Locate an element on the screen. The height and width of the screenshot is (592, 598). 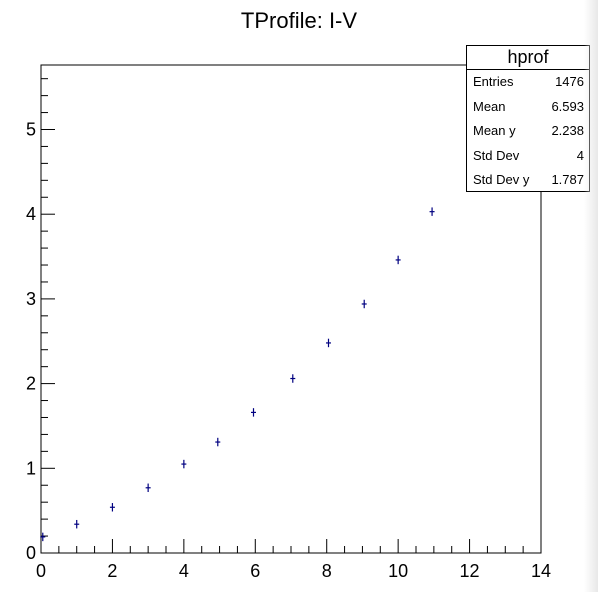
y-tick-label: 1 is located at coordinates (31, 468).